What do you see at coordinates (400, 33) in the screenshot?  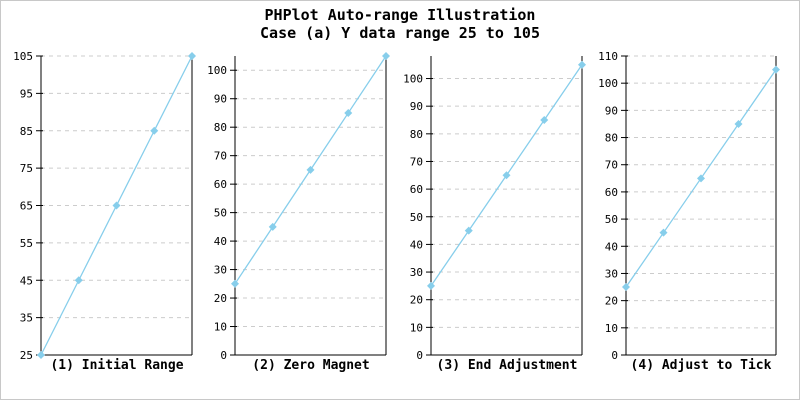 I see `chart-subtitle: Case (a) Y data range 25 to 105` at bounding box center [400, 33].